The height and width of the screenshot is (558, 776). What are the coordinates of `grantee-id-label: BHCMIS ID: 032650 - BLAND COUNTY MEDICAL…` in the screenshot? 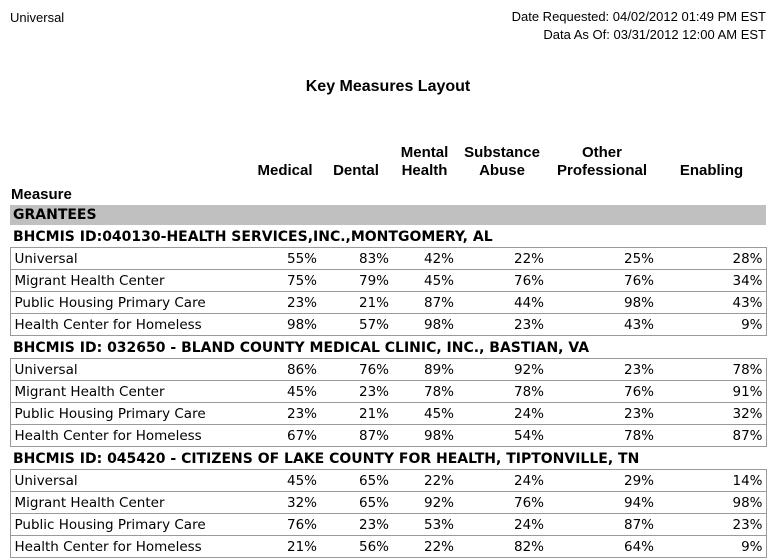 It's located at (301, 347).